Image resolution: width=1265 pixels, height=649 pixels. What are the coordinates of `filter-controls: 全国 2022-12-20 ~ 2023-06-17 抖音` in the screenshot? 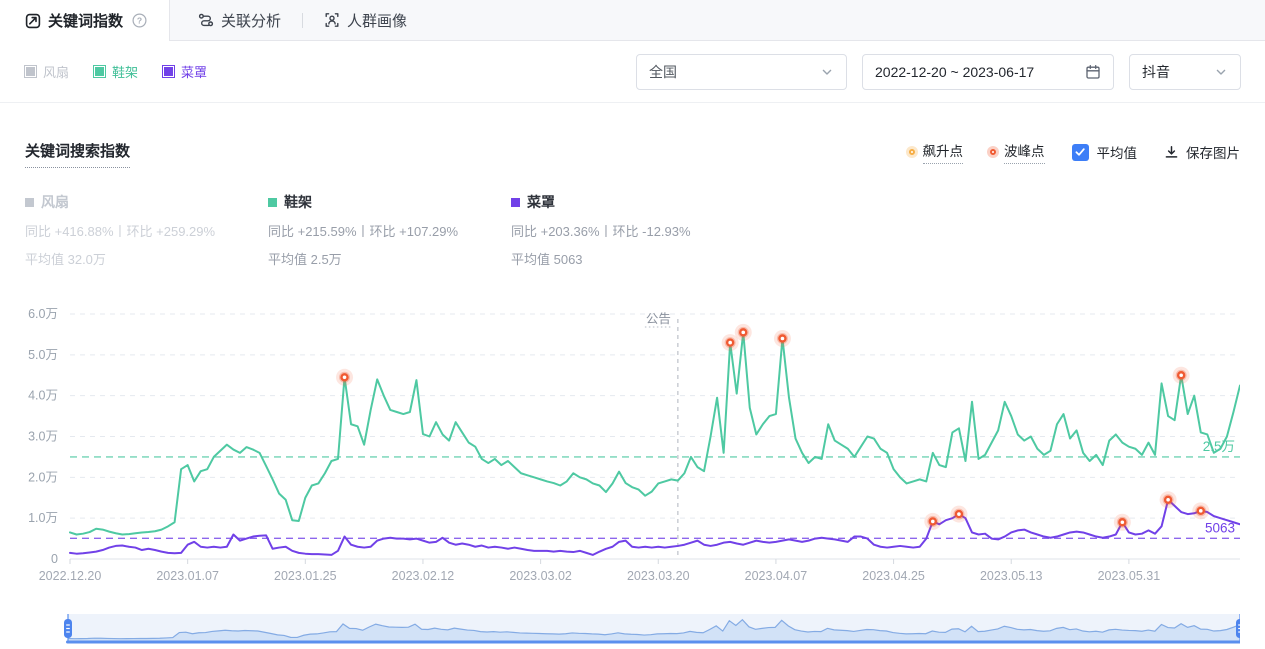 It's located at (938, 71).